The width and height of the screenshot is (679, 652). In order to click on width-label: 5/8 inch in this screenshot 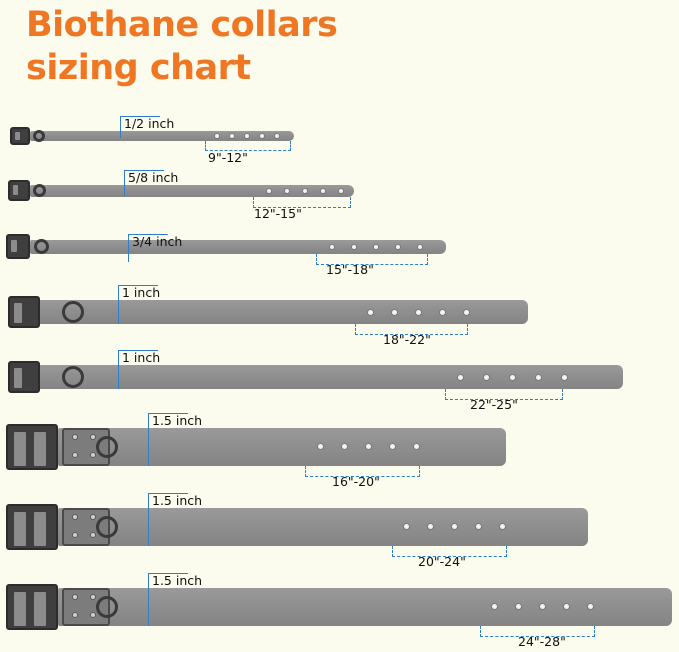, I will do `click(153, 177)`.